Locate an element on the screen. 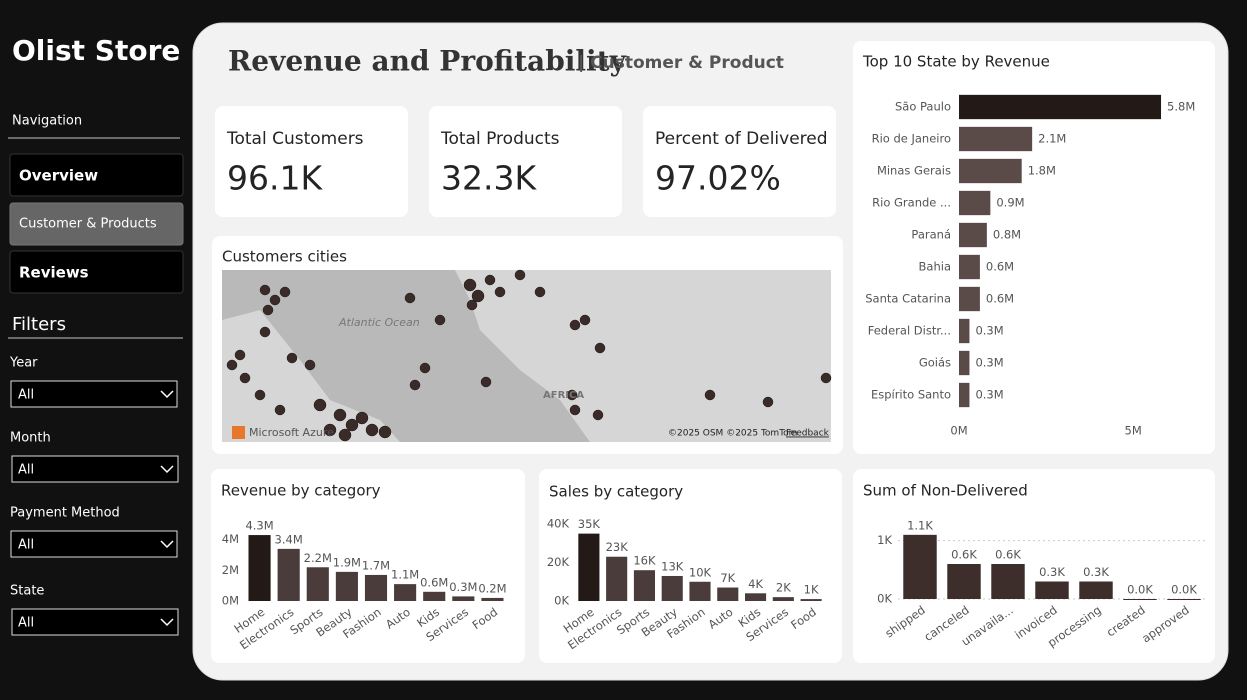 The width and height of the screenshot is (1247, 700). page-subtitle: | Customer & Product is located at coordinates (681, 63).